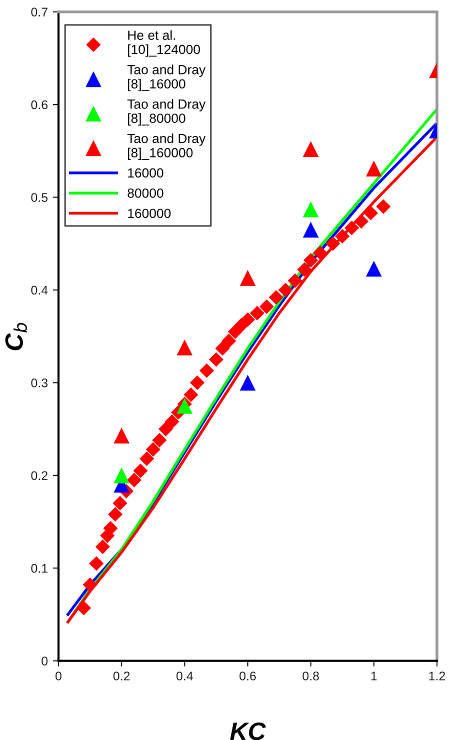 This screenshot has width=450, height=740. Describe the element at coordinates (184, 676) in the screenshot. I see `x-tick-label: 0.4` at that location.